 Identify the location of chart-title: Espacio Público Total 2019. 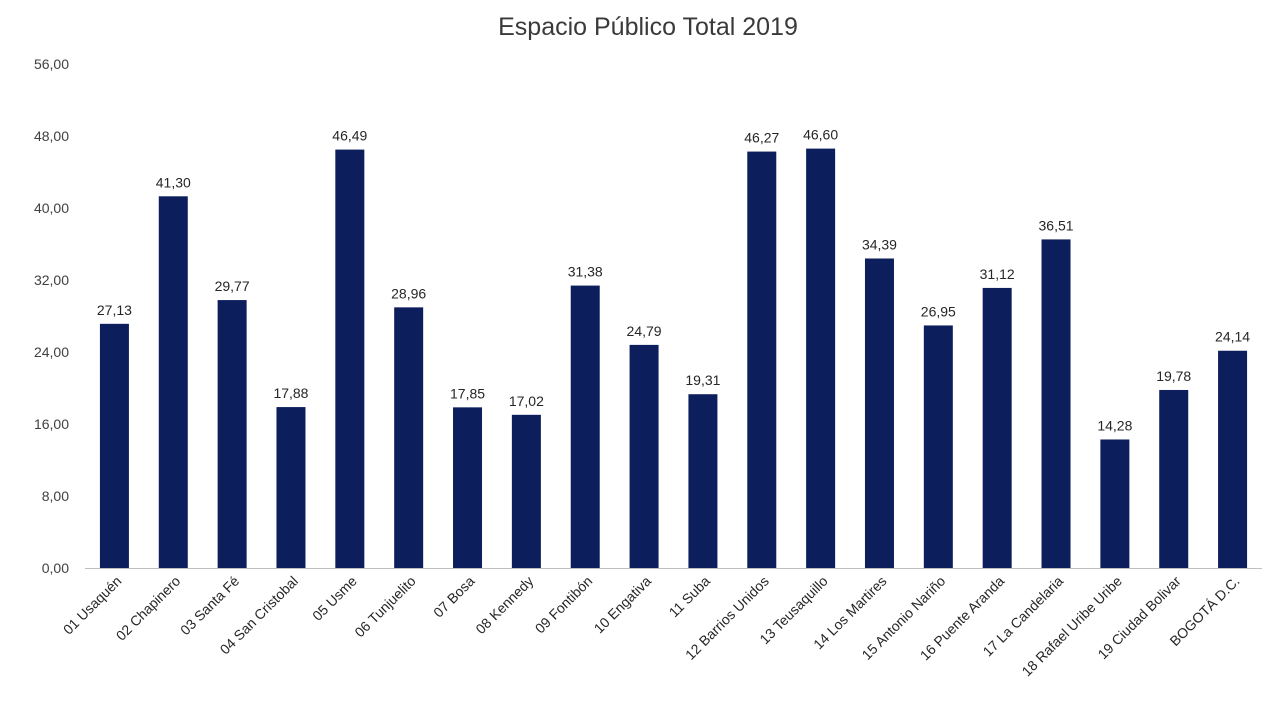
(648, 27).